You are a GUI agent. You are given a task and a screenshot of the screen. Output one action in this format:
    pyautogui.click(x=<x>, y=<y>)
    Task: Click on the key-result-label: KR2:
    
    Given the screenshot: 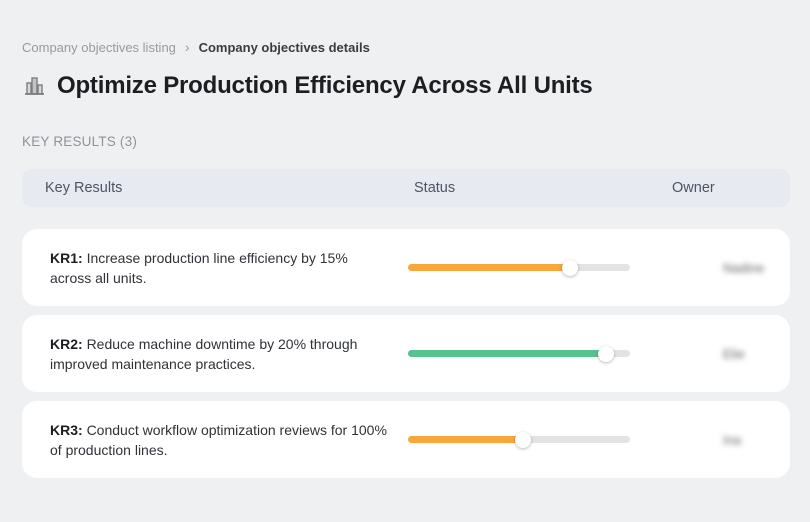 What is the action you would take?
    pyautogui.click(x=66, y=343)
    